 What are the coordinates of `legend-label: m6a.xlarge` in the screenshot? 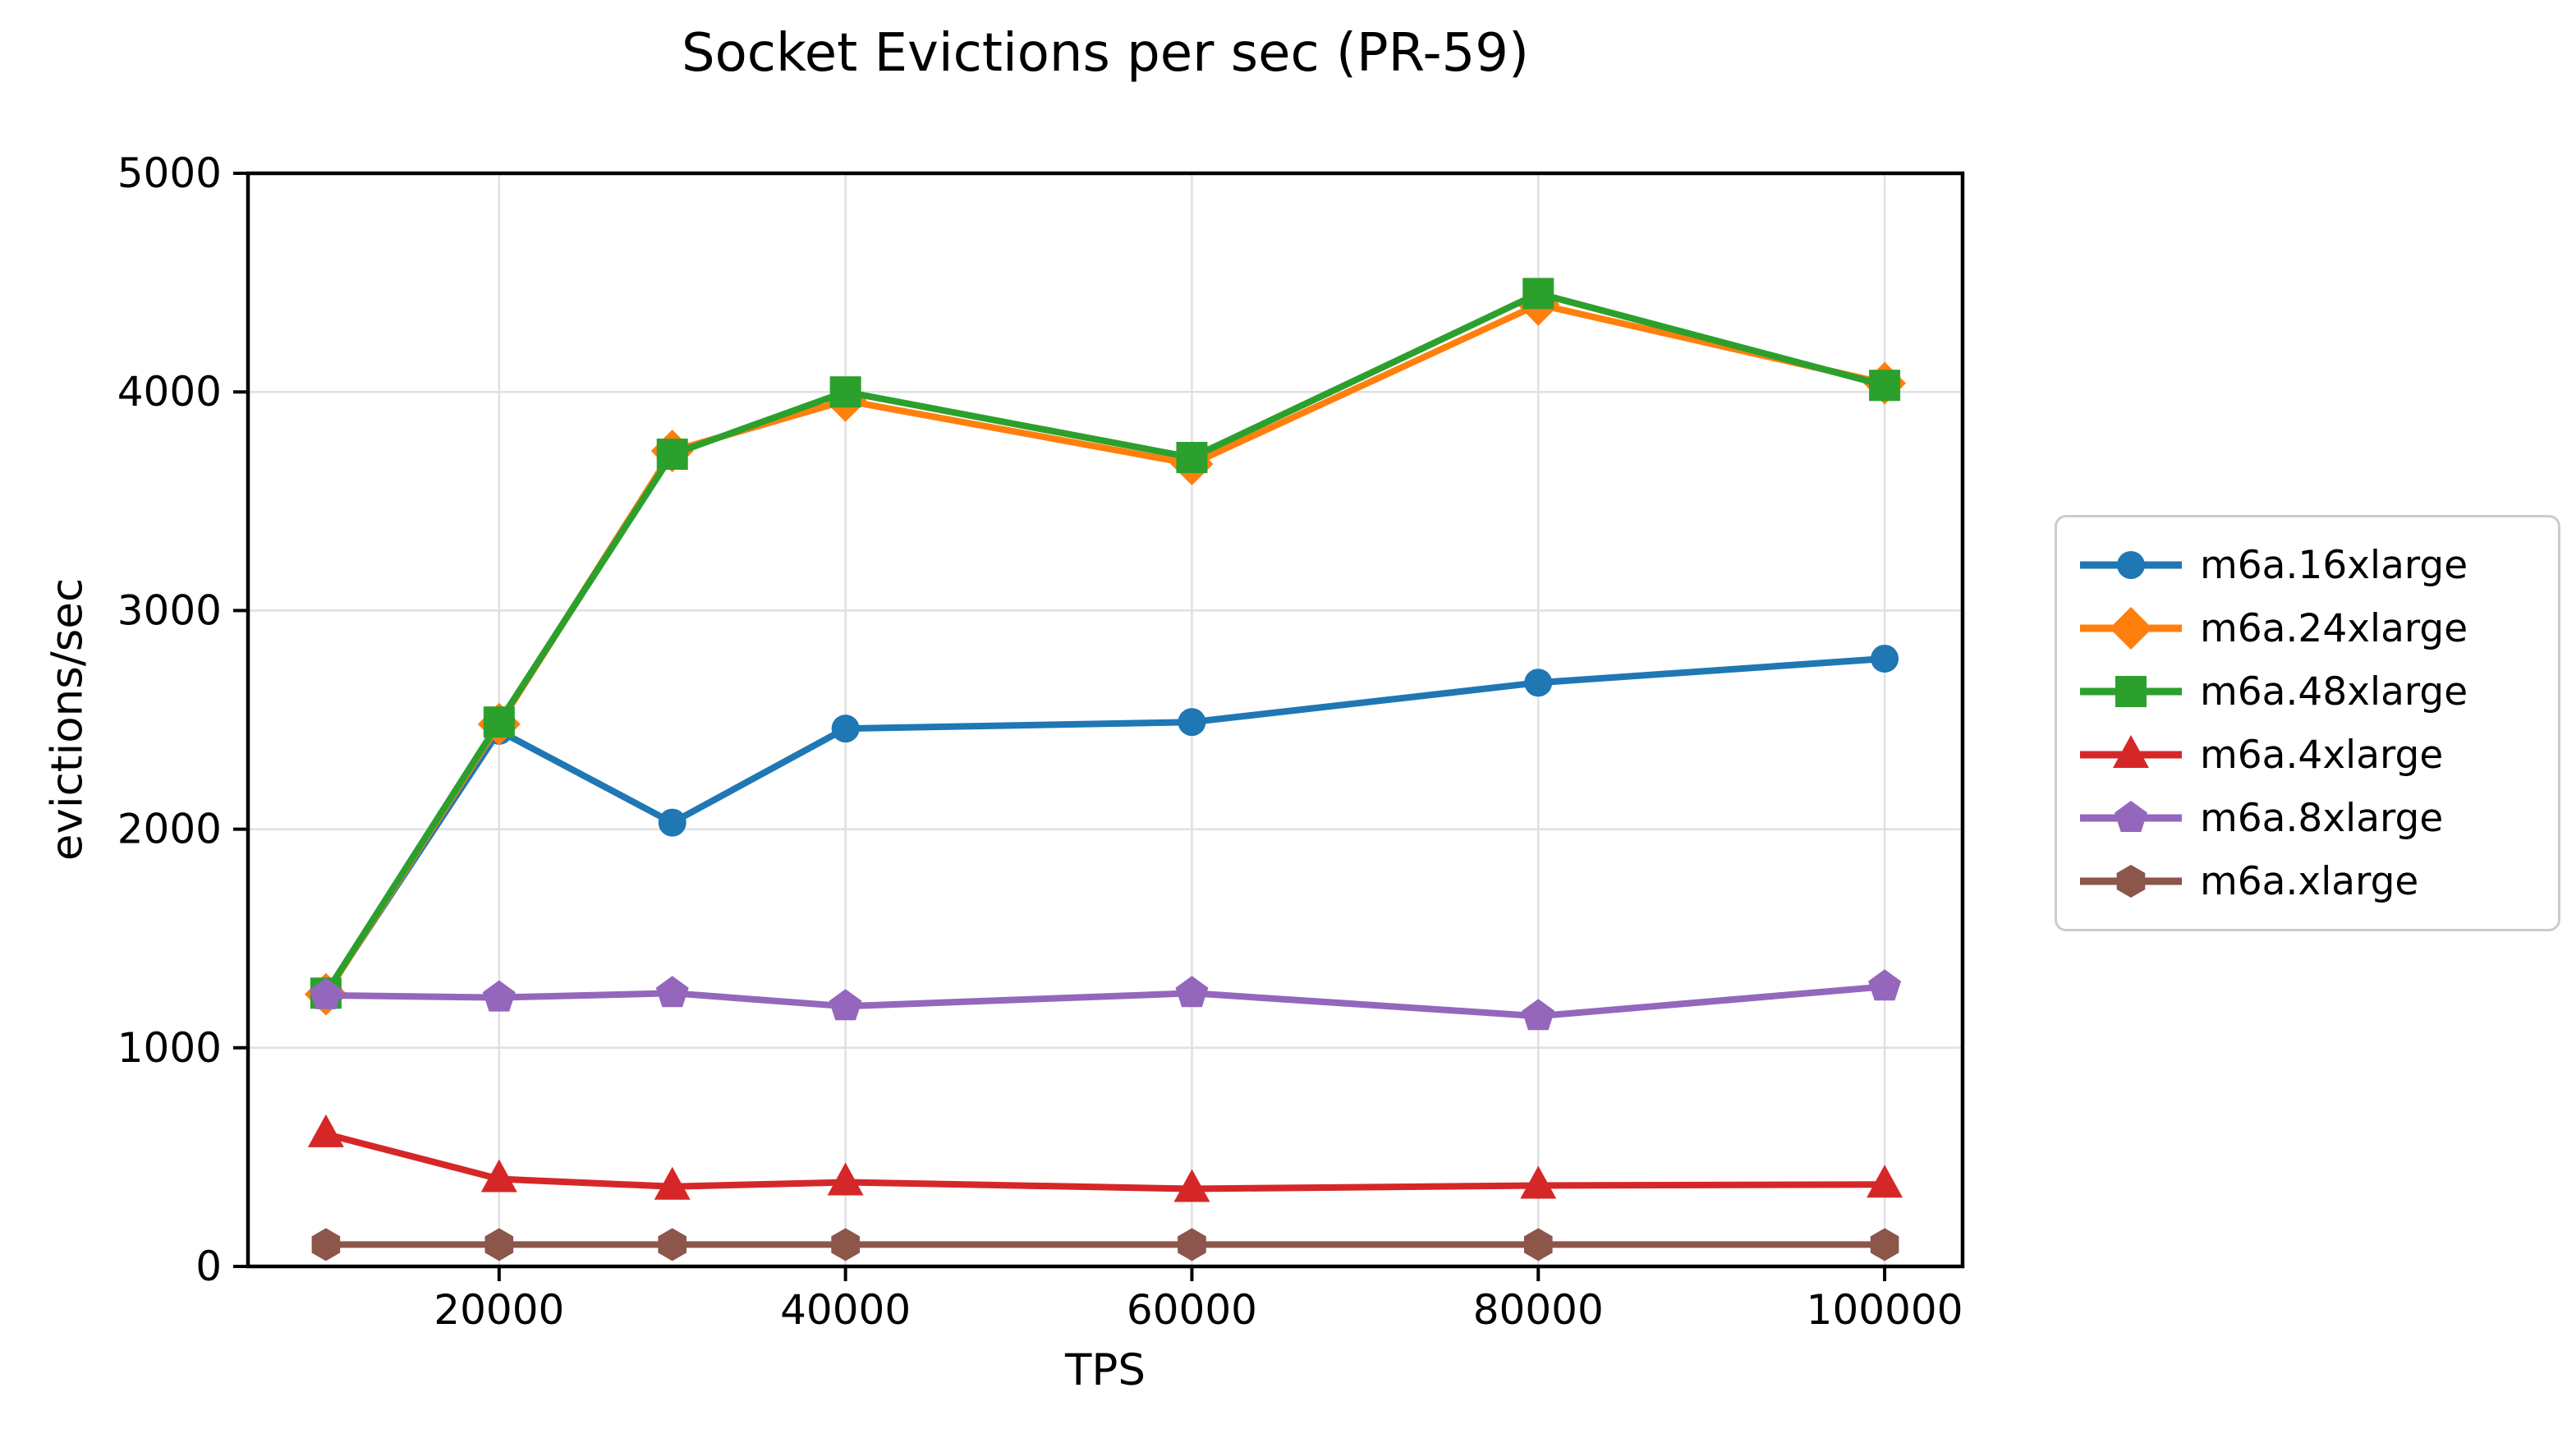 It's located at (2309, 881).